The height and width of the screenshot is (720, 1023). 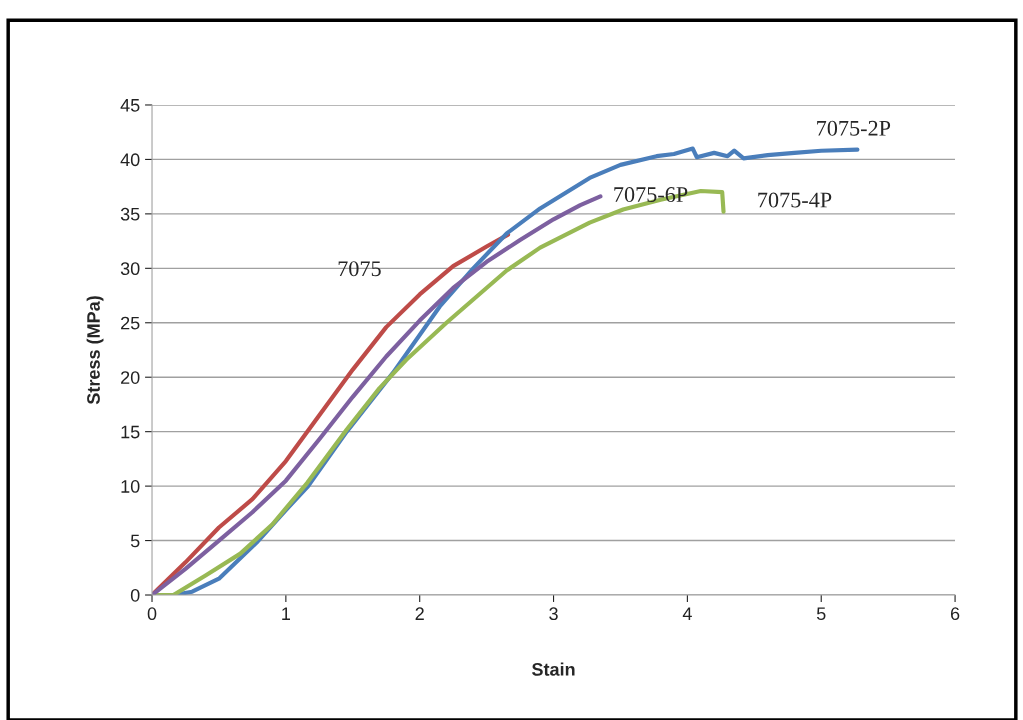 What do you see at coordinates (955, 614) in the screenshot?
I see `x-tick-label: 6` at bounding box center [955, 614].